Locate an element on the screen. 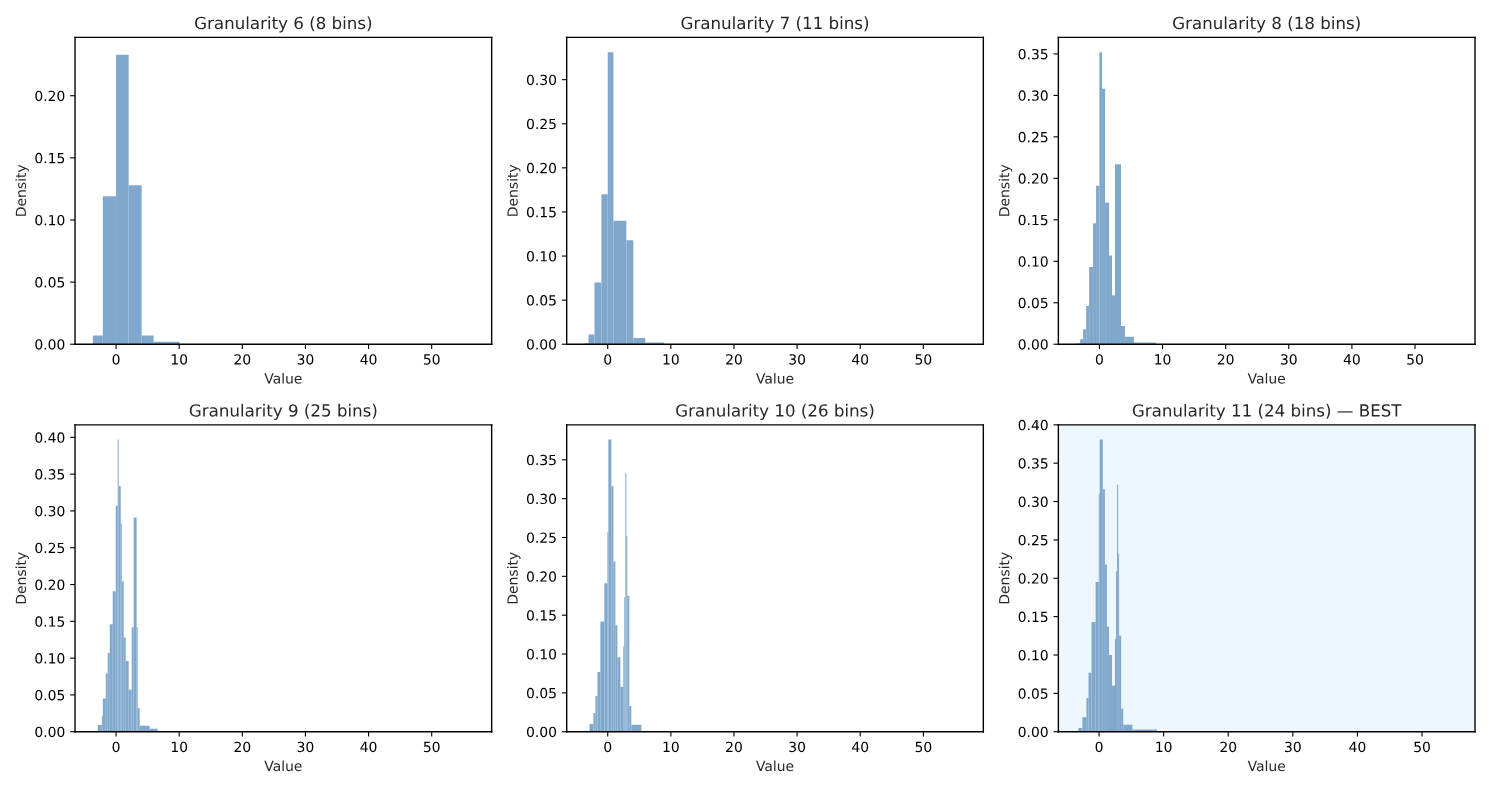  chart-title: Granularity 11 (24 bins) — BEST is located at coordinates (1267, 411).